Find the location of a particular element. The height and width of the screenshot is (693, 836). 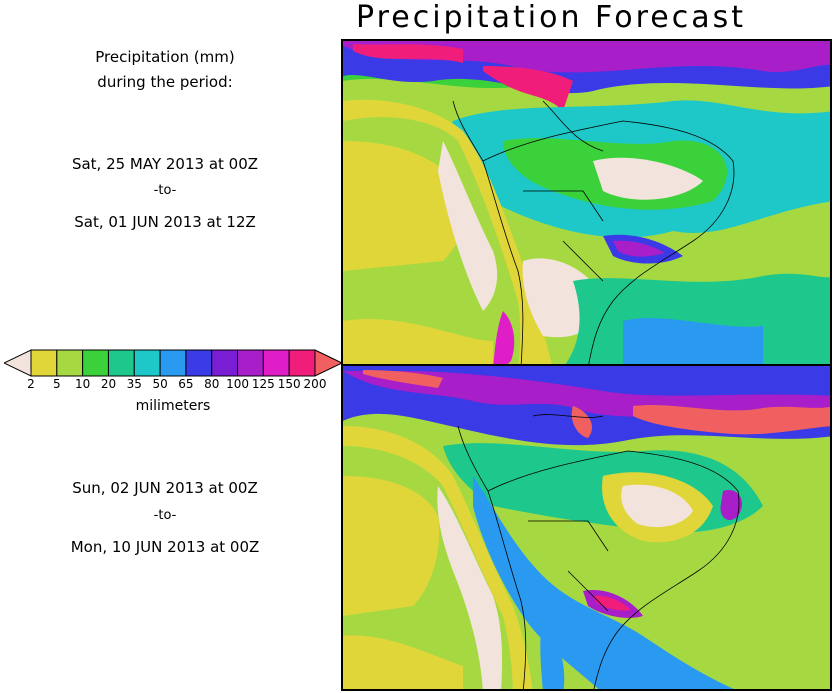

colorbar-tick-label: 150 is located at coordinates (289, 384).